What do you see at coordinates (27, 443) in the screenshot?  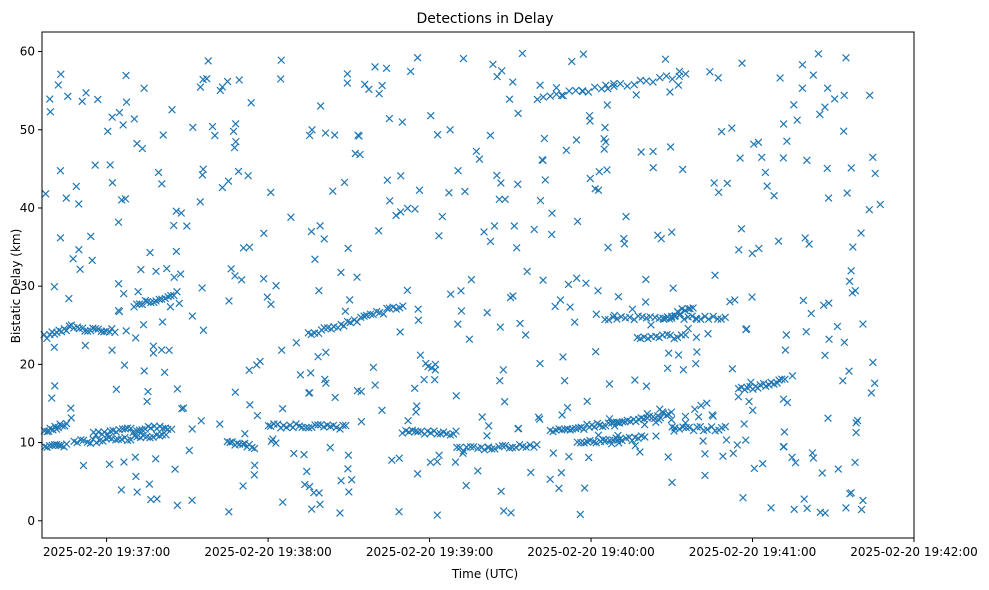 I see `y-tick-label: 10` at bounding box center [27, 443].